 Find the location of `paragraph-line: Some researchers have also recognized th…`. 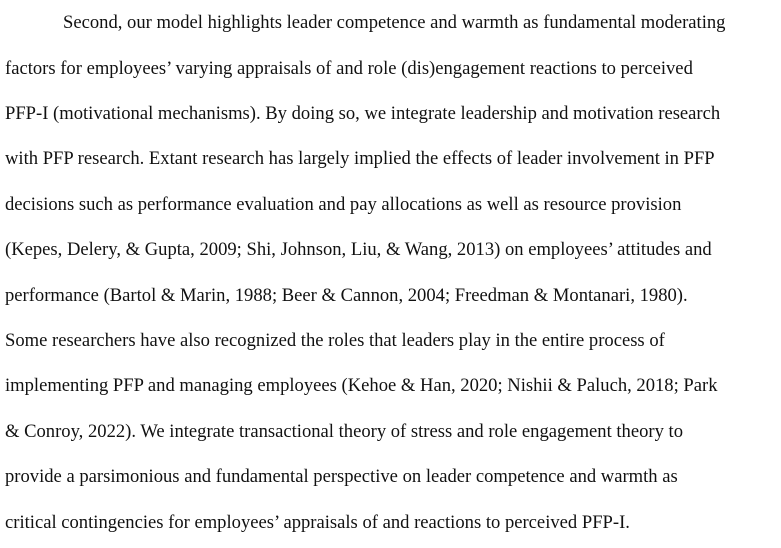

paragraph-line: Some researchers have also recognized th… is located at coordinates (335, 340).